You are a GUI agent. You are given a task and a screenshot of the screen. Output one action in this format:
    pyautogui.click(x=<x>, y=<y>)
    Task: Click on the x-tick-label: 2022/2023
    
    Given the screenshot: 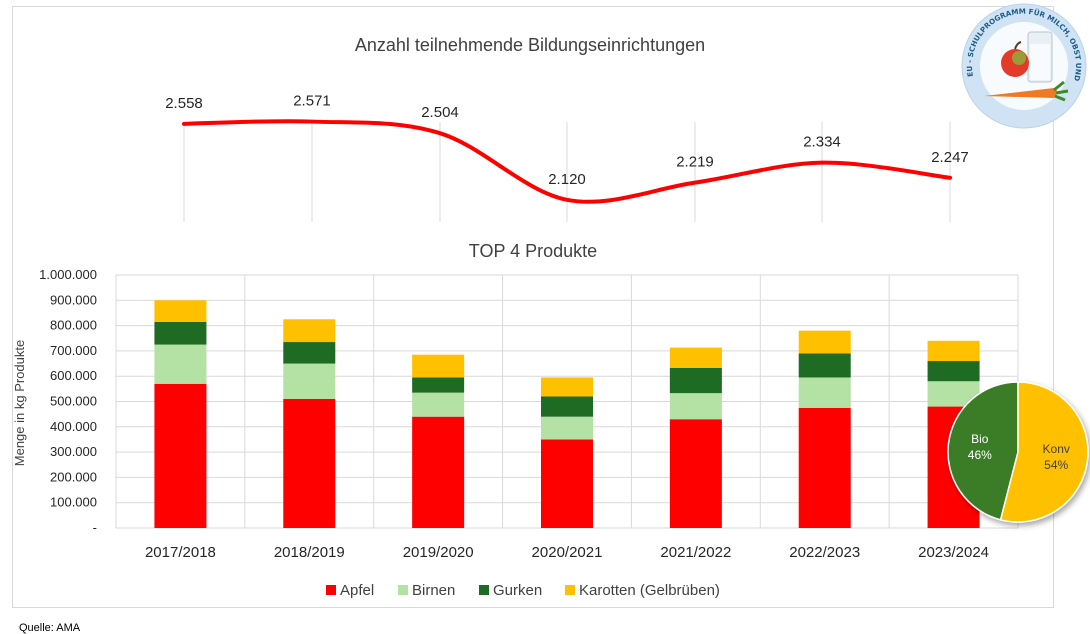 What is the action you would take?
    pyautogui.click(x=824, y=552)
    